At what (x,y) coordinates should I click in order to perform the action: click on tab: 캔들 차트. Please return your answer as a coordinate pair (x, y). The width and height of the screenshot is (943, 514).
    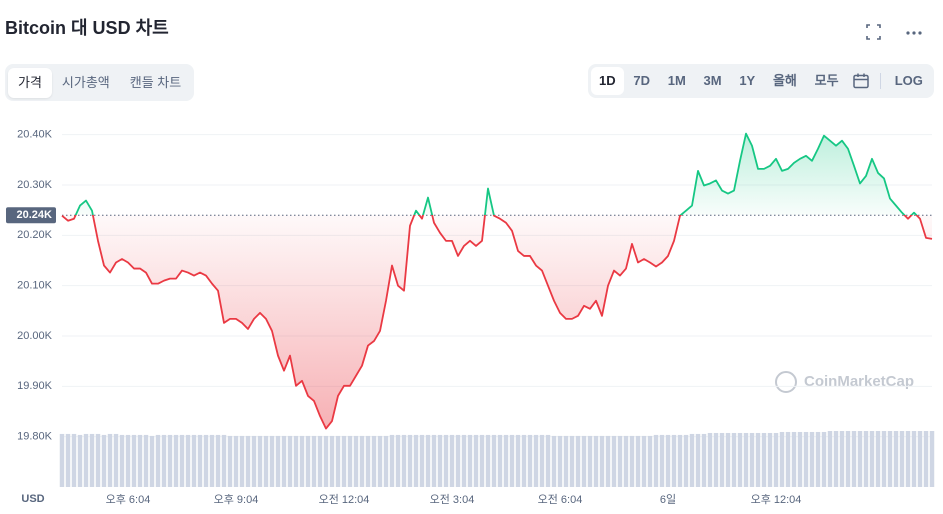
    Looking at the image, I should click on (155, 82).